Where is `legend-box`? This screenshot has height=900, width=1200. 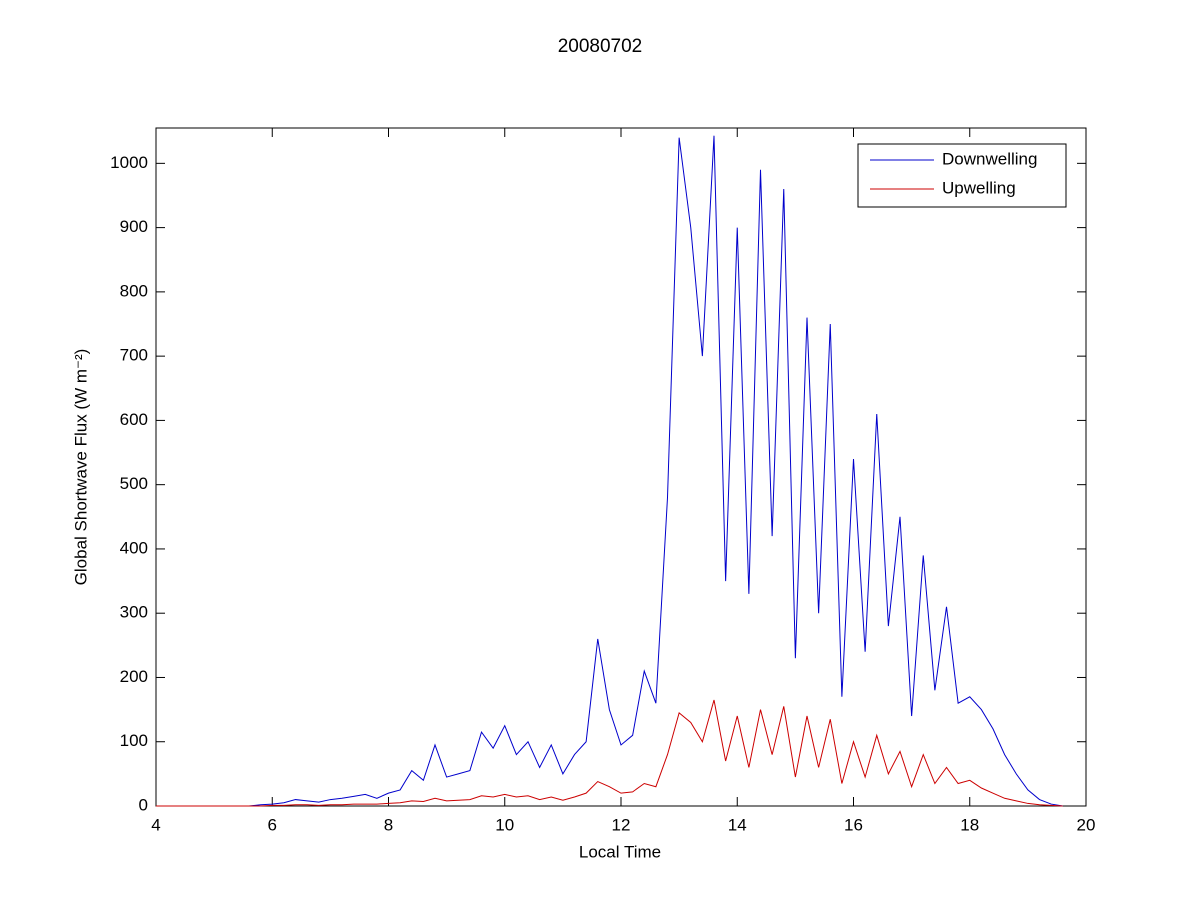
legend-box is located at coordinates (962, 175).